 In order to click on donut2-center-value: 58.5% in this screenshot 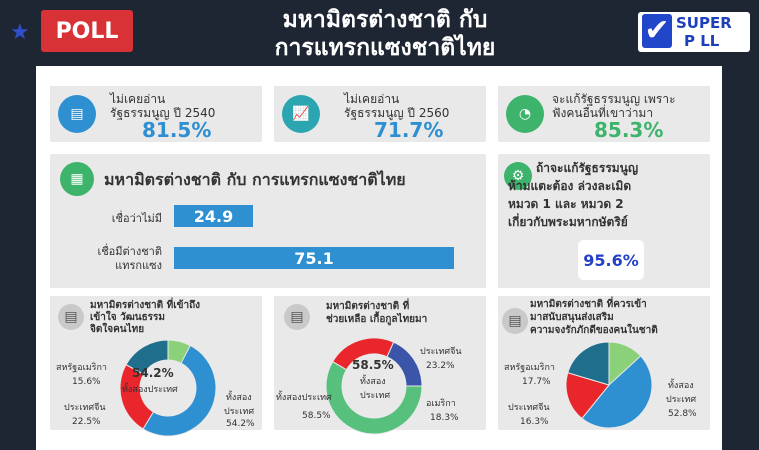, I will do `click(373, 365)`.